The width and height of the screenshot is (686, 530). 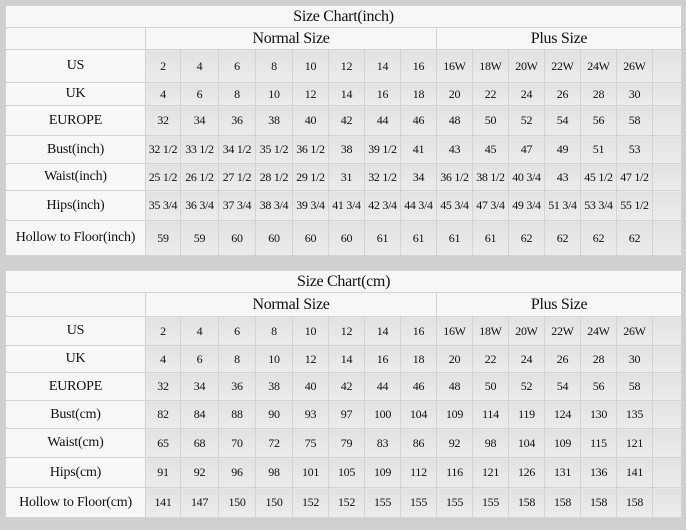 I want to click on table-row: UK 4 6 8 10 12 14 16 18 20 22 24 26 28 30, so click(x=344, y=359).